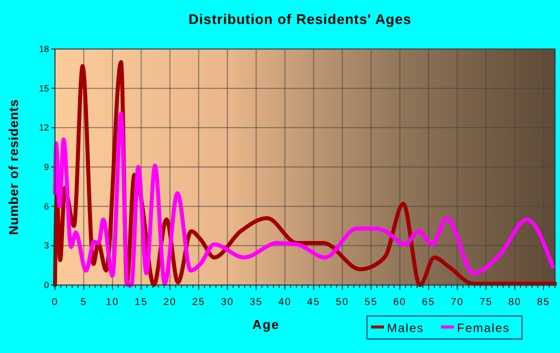  Describe the element at coordinates (13, 167) in the screenshot. I see `y-axis-title: Number of residents` at that location.